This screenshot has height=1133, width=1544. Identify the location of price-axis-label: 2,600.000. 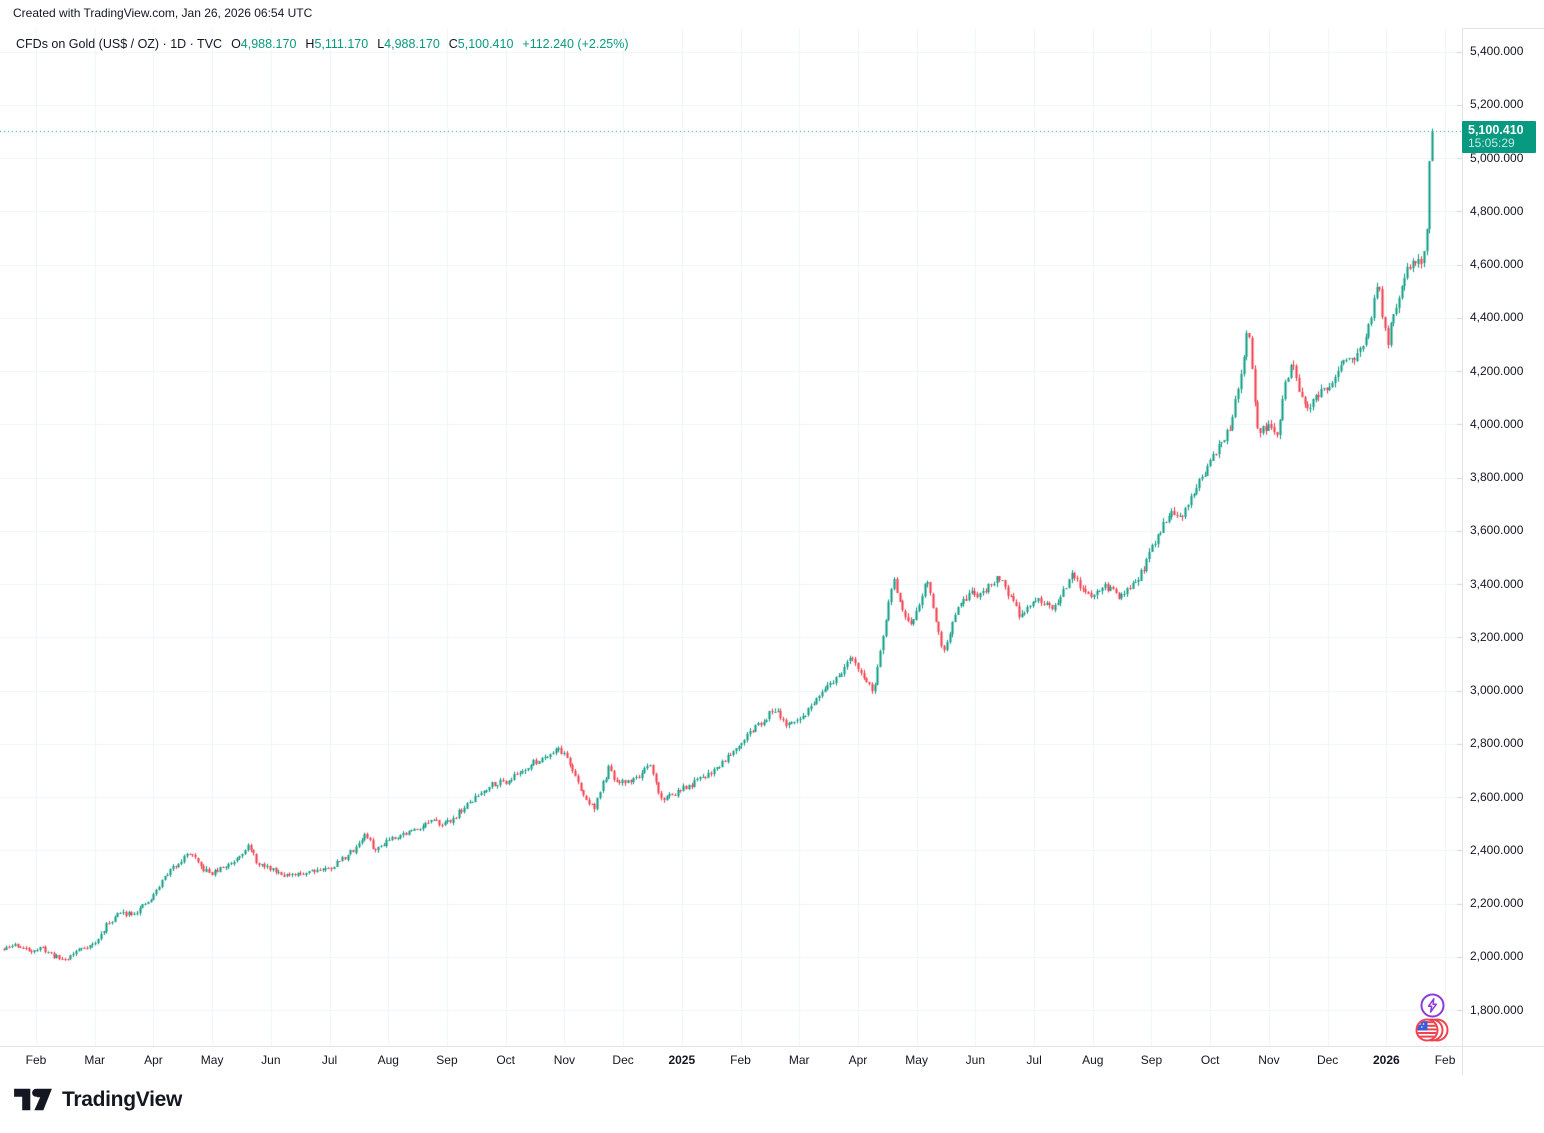
(1497, 796).